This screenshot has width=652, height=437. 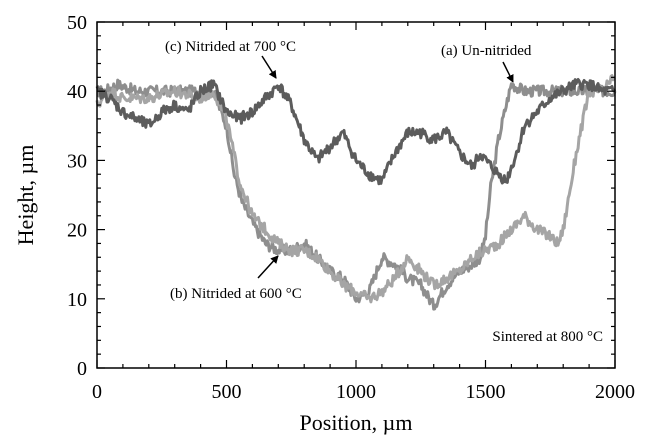 What do you see at coordinates (82, 369) in the screenshot?
I see `y-tick-label: 0` at bounding box center [82, 369].